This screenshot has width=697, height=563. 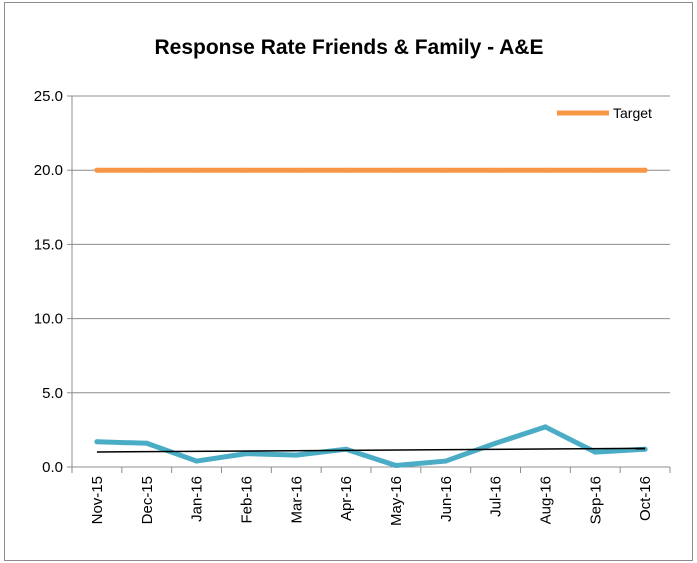 I want to click on y-tick-label: 15.0, so click(x=48, y=244).